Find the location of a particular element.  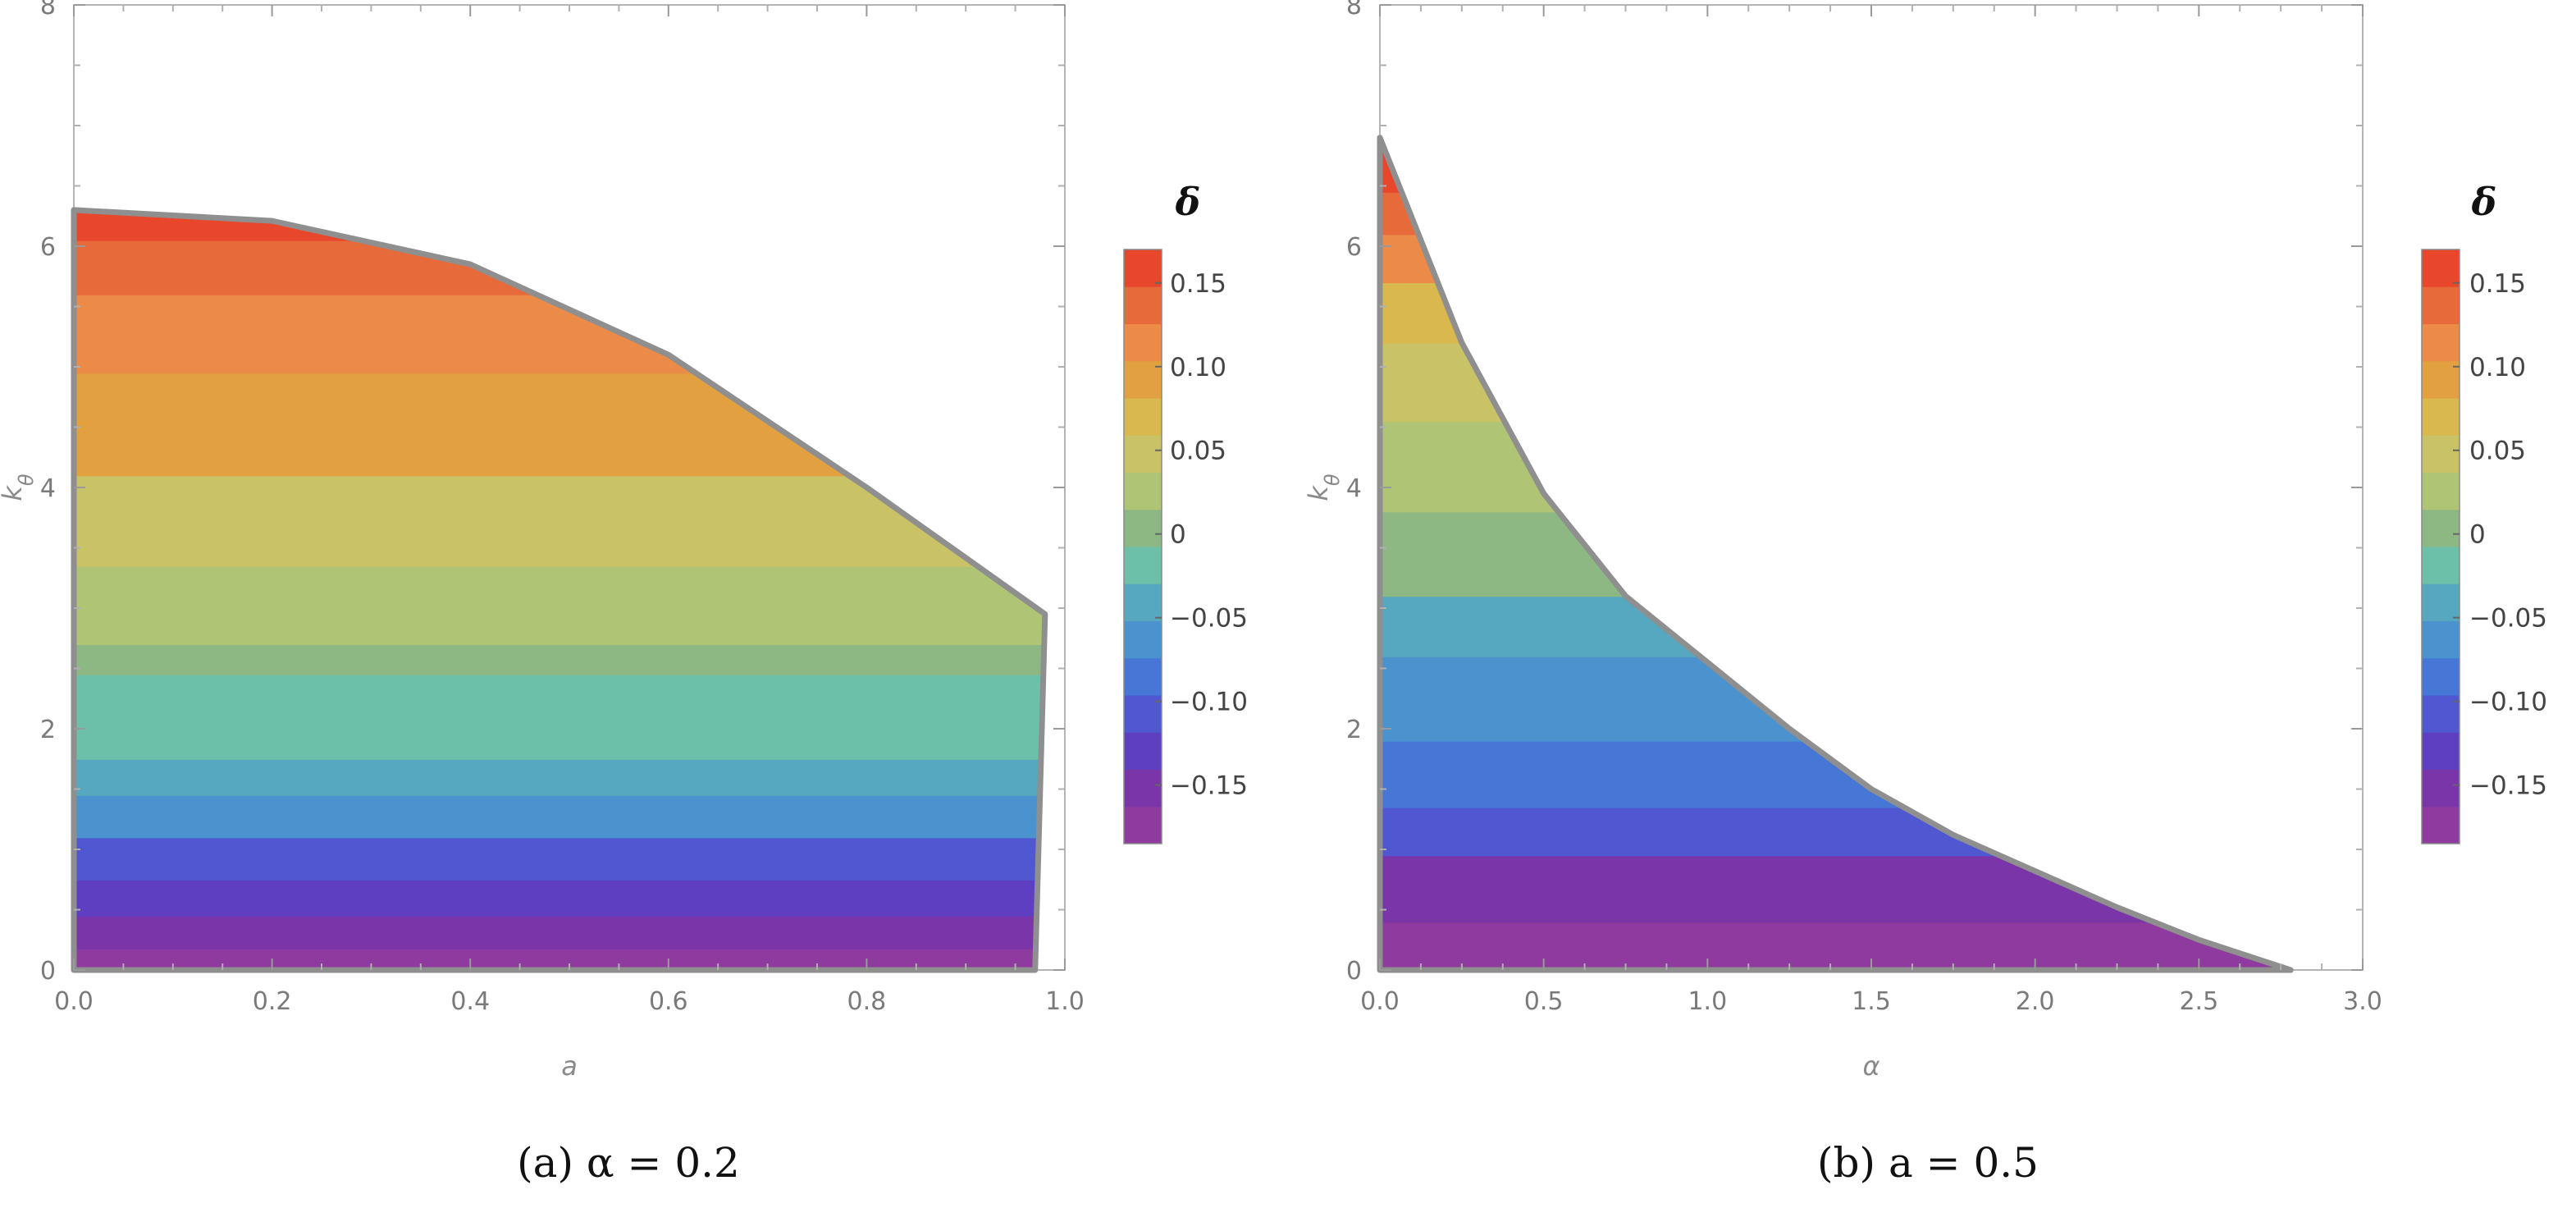

x-tick-label: 3.0 is located at coordinates (2363, 1001).